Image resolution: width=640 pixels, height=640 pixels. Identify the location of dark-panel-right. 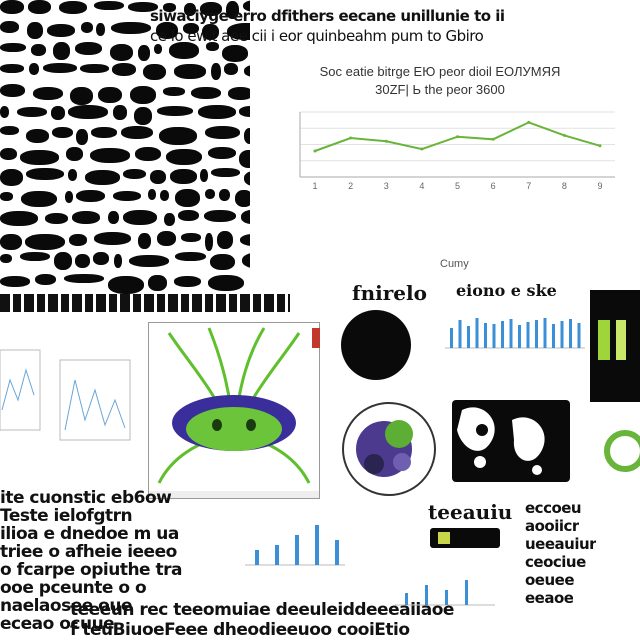
(615, 346).